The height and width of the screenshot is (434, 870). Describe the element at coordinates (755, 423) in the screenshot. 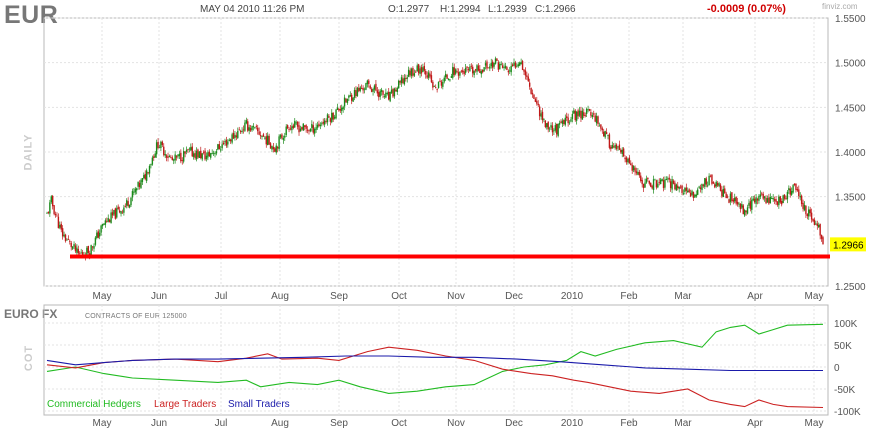

I see `cot-x-tick-label: Apr` at that location.